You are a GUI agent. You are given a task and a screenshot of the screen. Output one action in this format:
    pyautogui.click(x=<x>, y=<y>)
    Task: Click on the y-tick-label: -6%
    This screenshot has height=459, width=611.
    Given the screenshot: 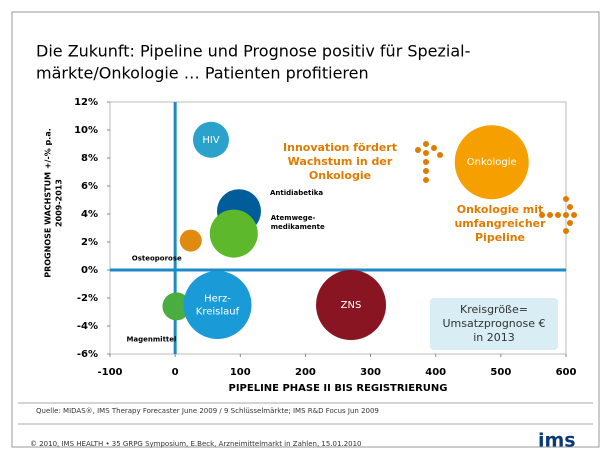 What is the action you would take?
    pyautogui.click(x=87, y=354)
    